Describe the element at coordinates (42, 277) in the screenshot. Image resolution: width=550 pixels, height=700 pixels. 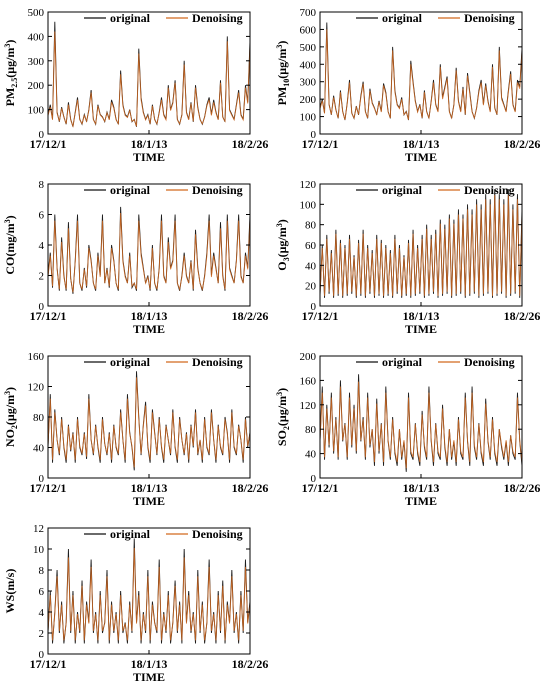
I see `y-tick-label: 2` at that location.